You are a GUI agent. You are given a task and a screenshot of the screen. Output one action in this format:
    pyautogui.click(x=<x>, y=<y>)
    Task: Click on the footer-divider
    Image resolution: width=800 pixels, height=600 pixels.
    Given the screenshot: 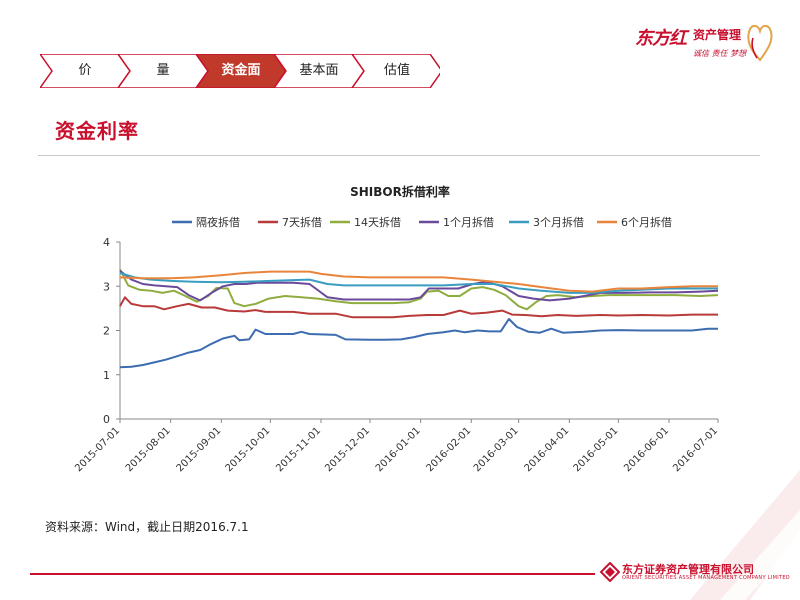 What is the action you would take?
    pyautogui.click(x=312, y=574)
    